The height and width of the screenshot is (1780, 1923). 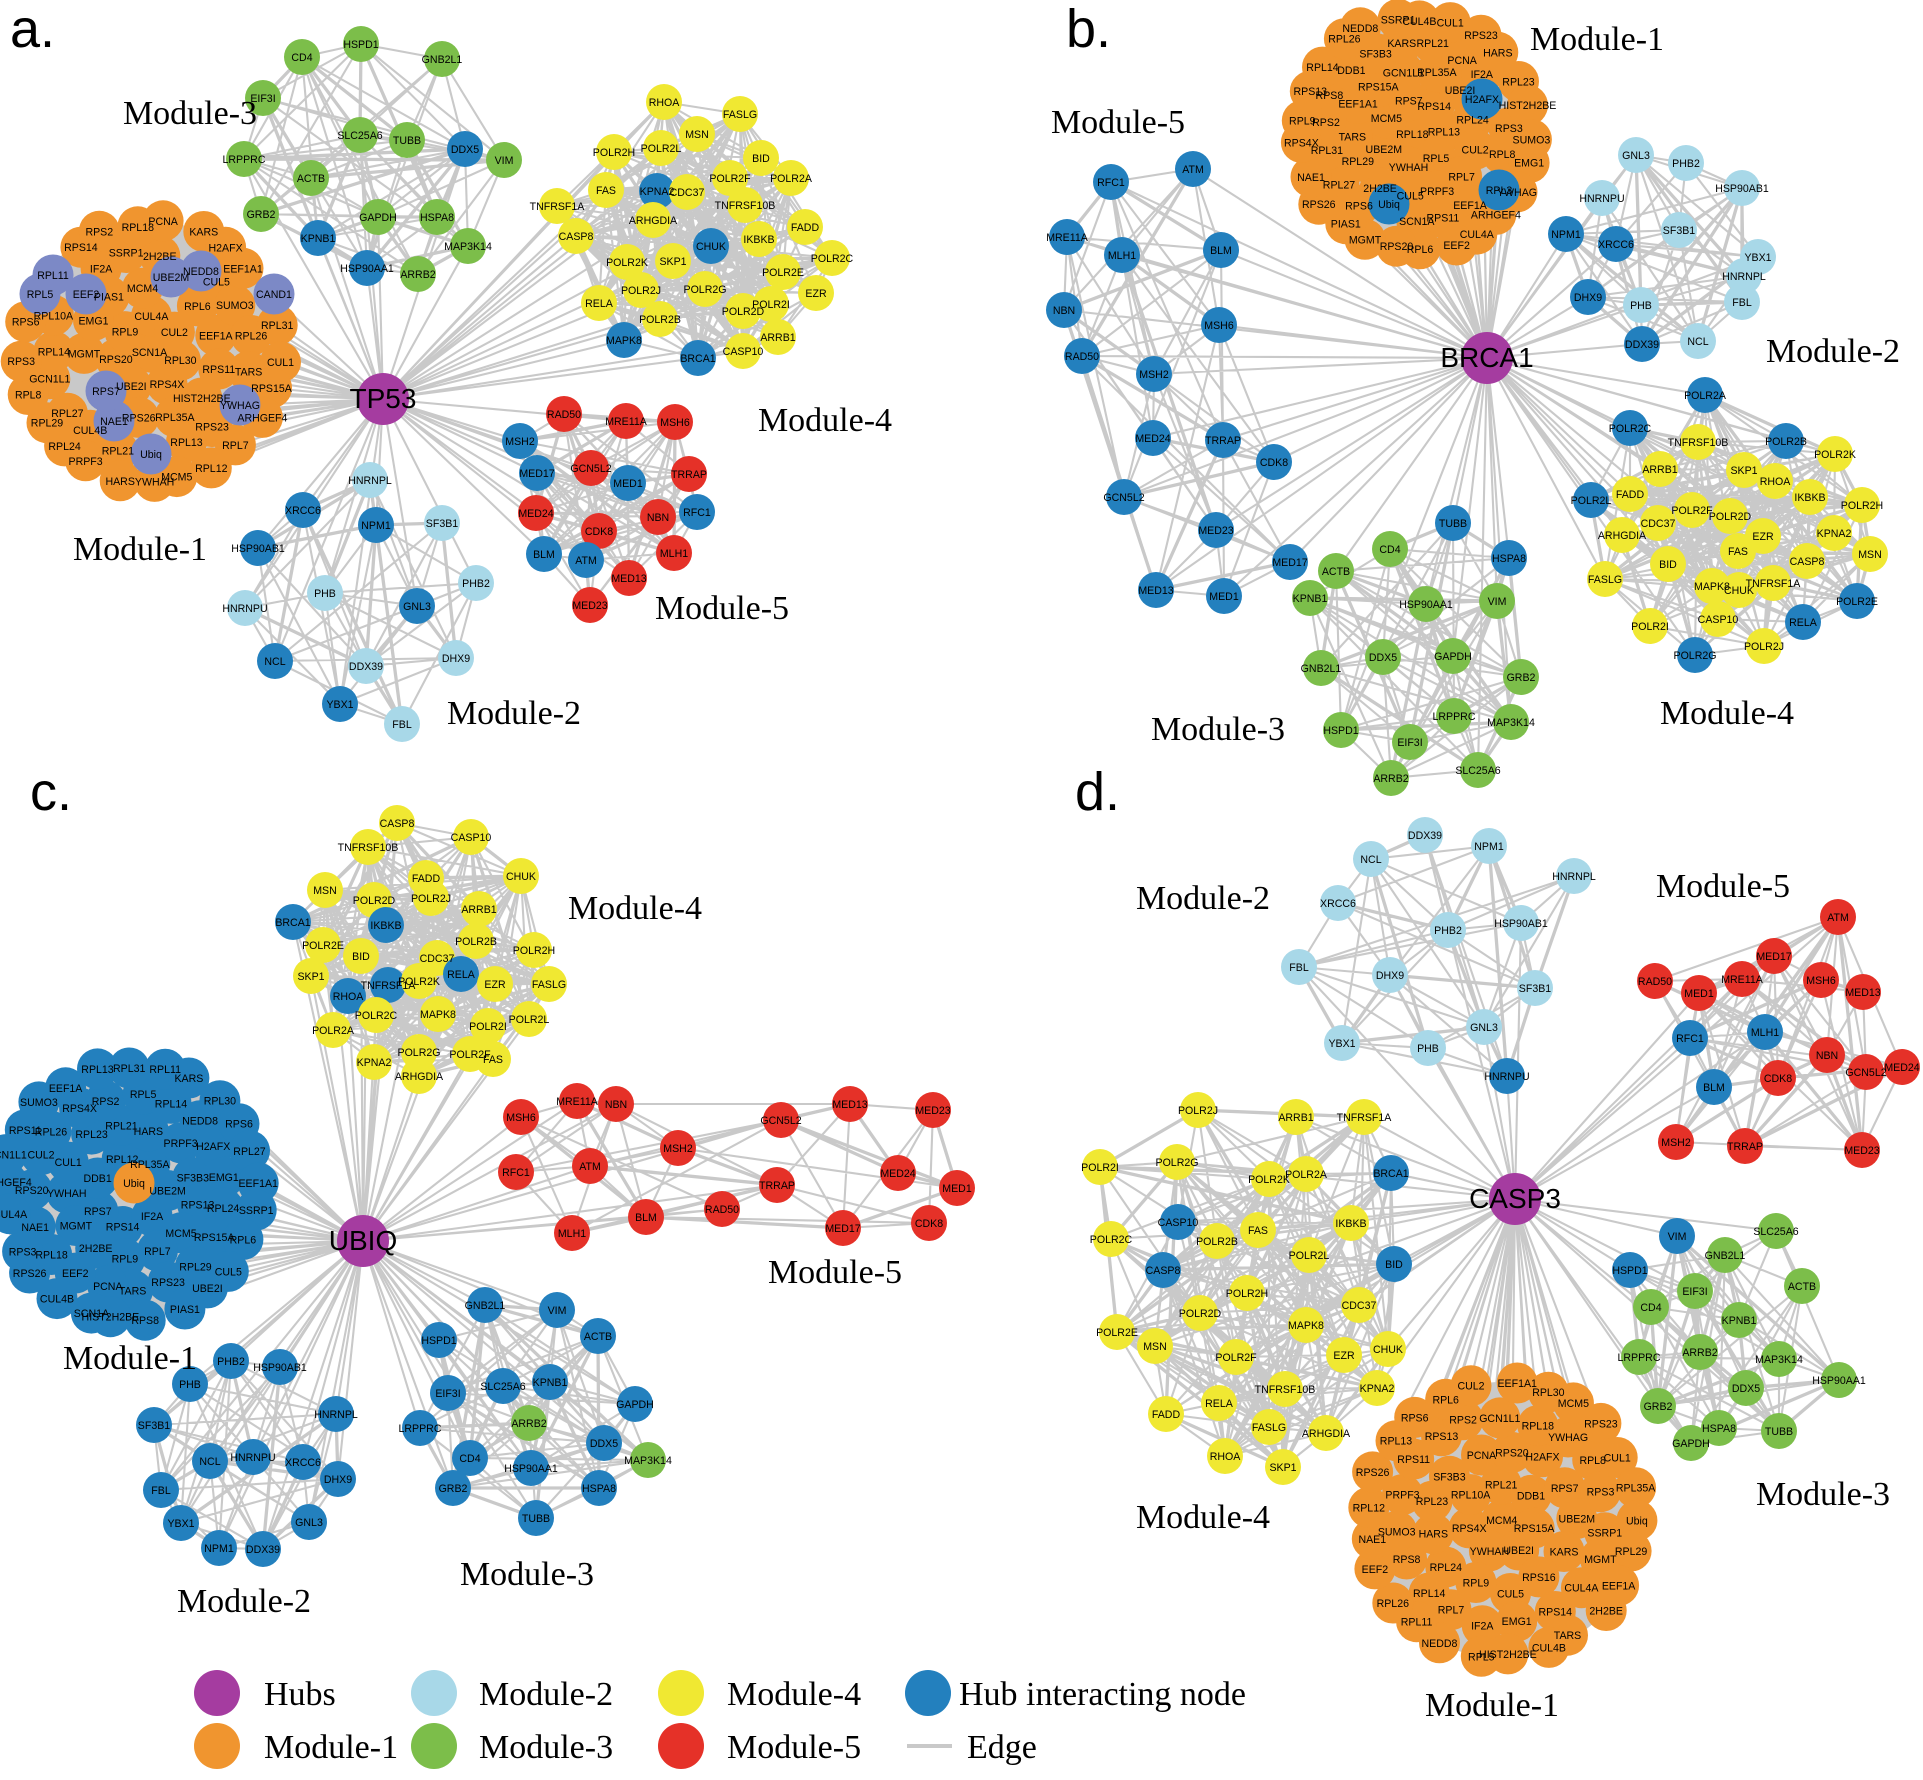 What do you see at coordinates (1352, 138) in the screenshot?
I see `svg-text: TARS` at bounding box center [1352, 138].